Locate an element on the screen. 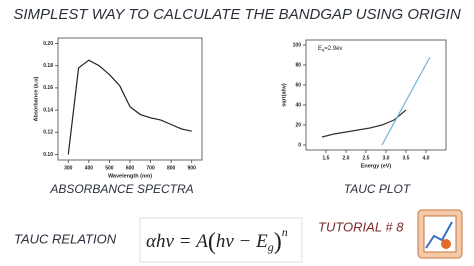 The height and width of the screenshot is (266, 474). annotation-part: g is located at coordinates (323, 49).